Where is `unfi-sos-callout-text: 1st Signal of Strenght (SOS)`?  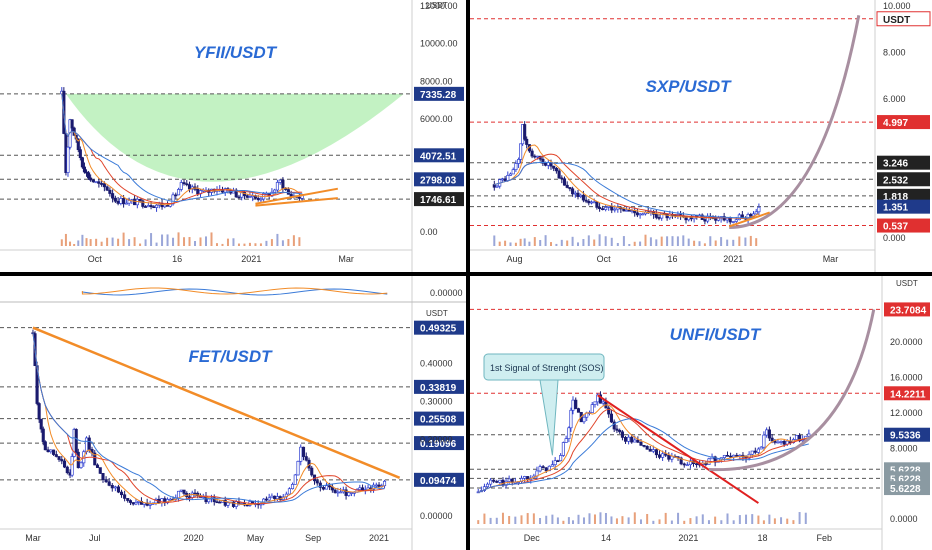 unfi-sos-callout-text: 1st Signal of Strenght (SOS) is located at coordinates (547, 368).